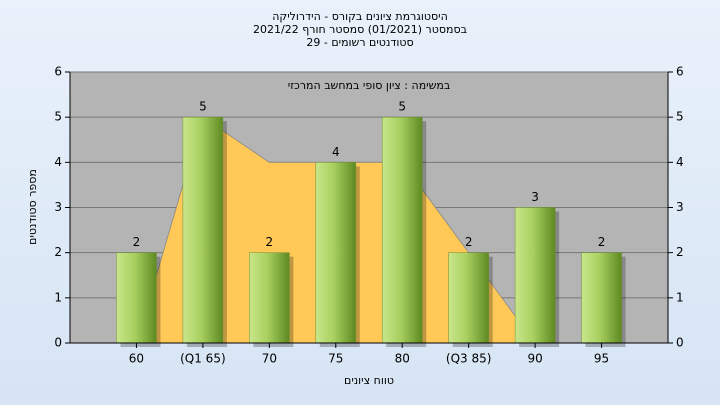 The image size is (720, 405). Describe the element at coordinates (269, 359) in the screenshot. I see `x-tick-label: 70` at that location.